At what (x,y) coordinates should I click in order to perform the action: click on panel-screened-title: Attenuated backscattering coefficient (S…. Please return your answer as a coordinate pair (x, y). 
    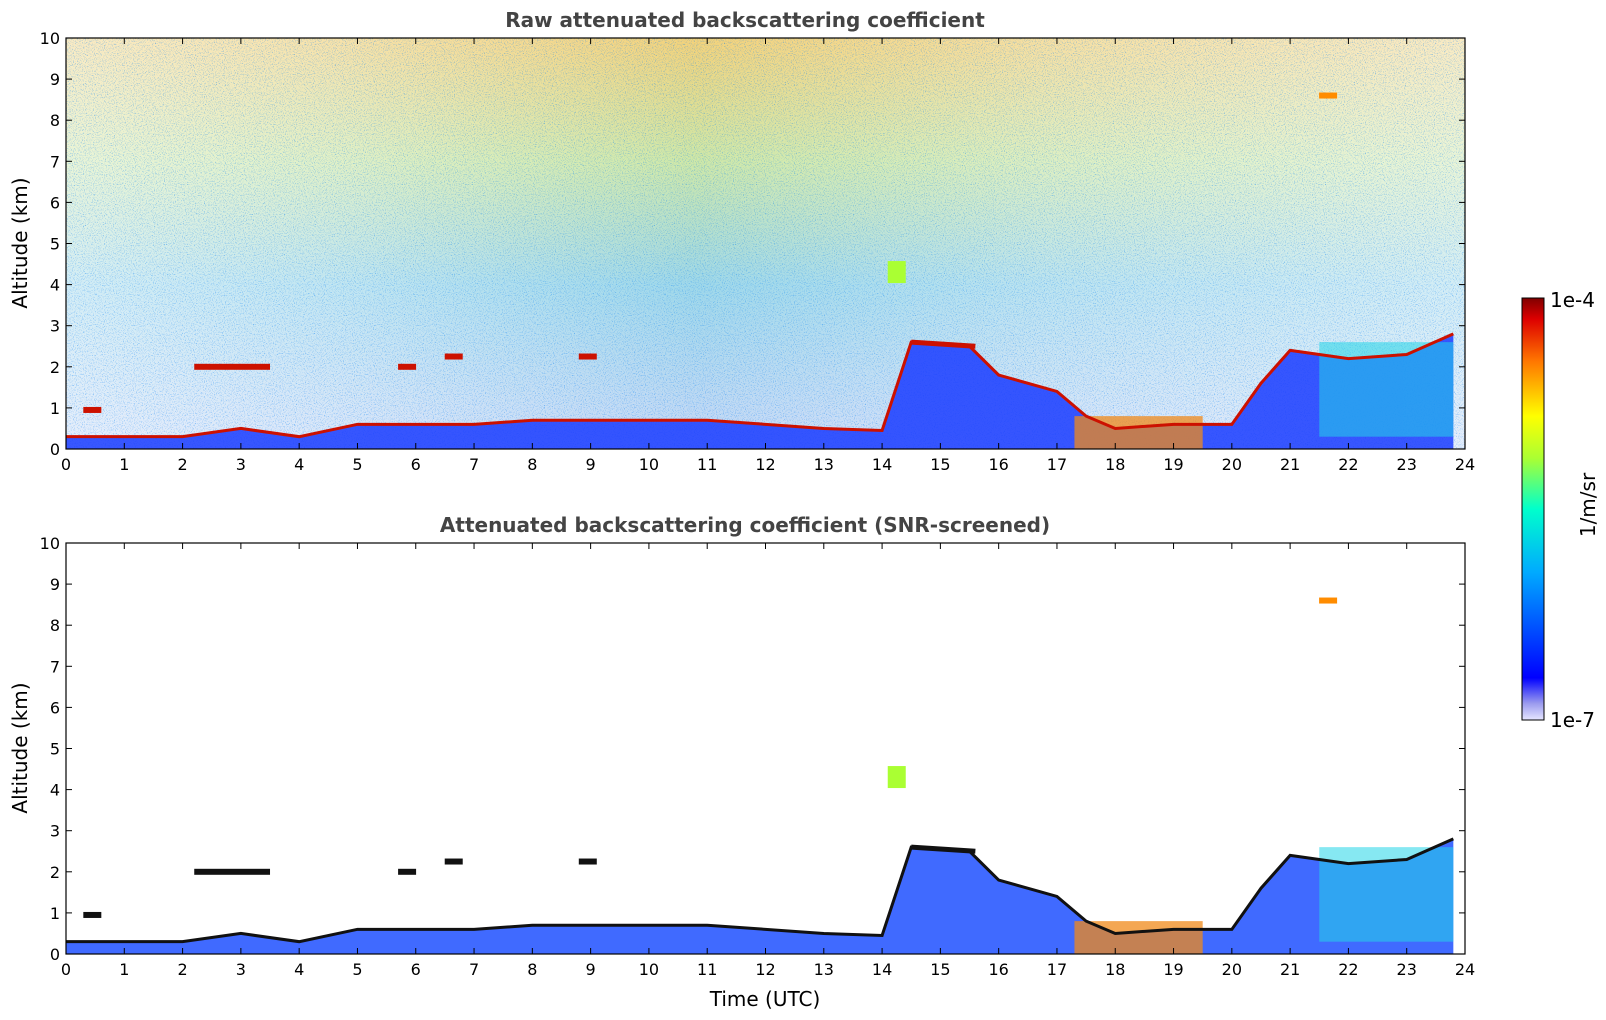
    Looking at the image, I should click on (745, 525).